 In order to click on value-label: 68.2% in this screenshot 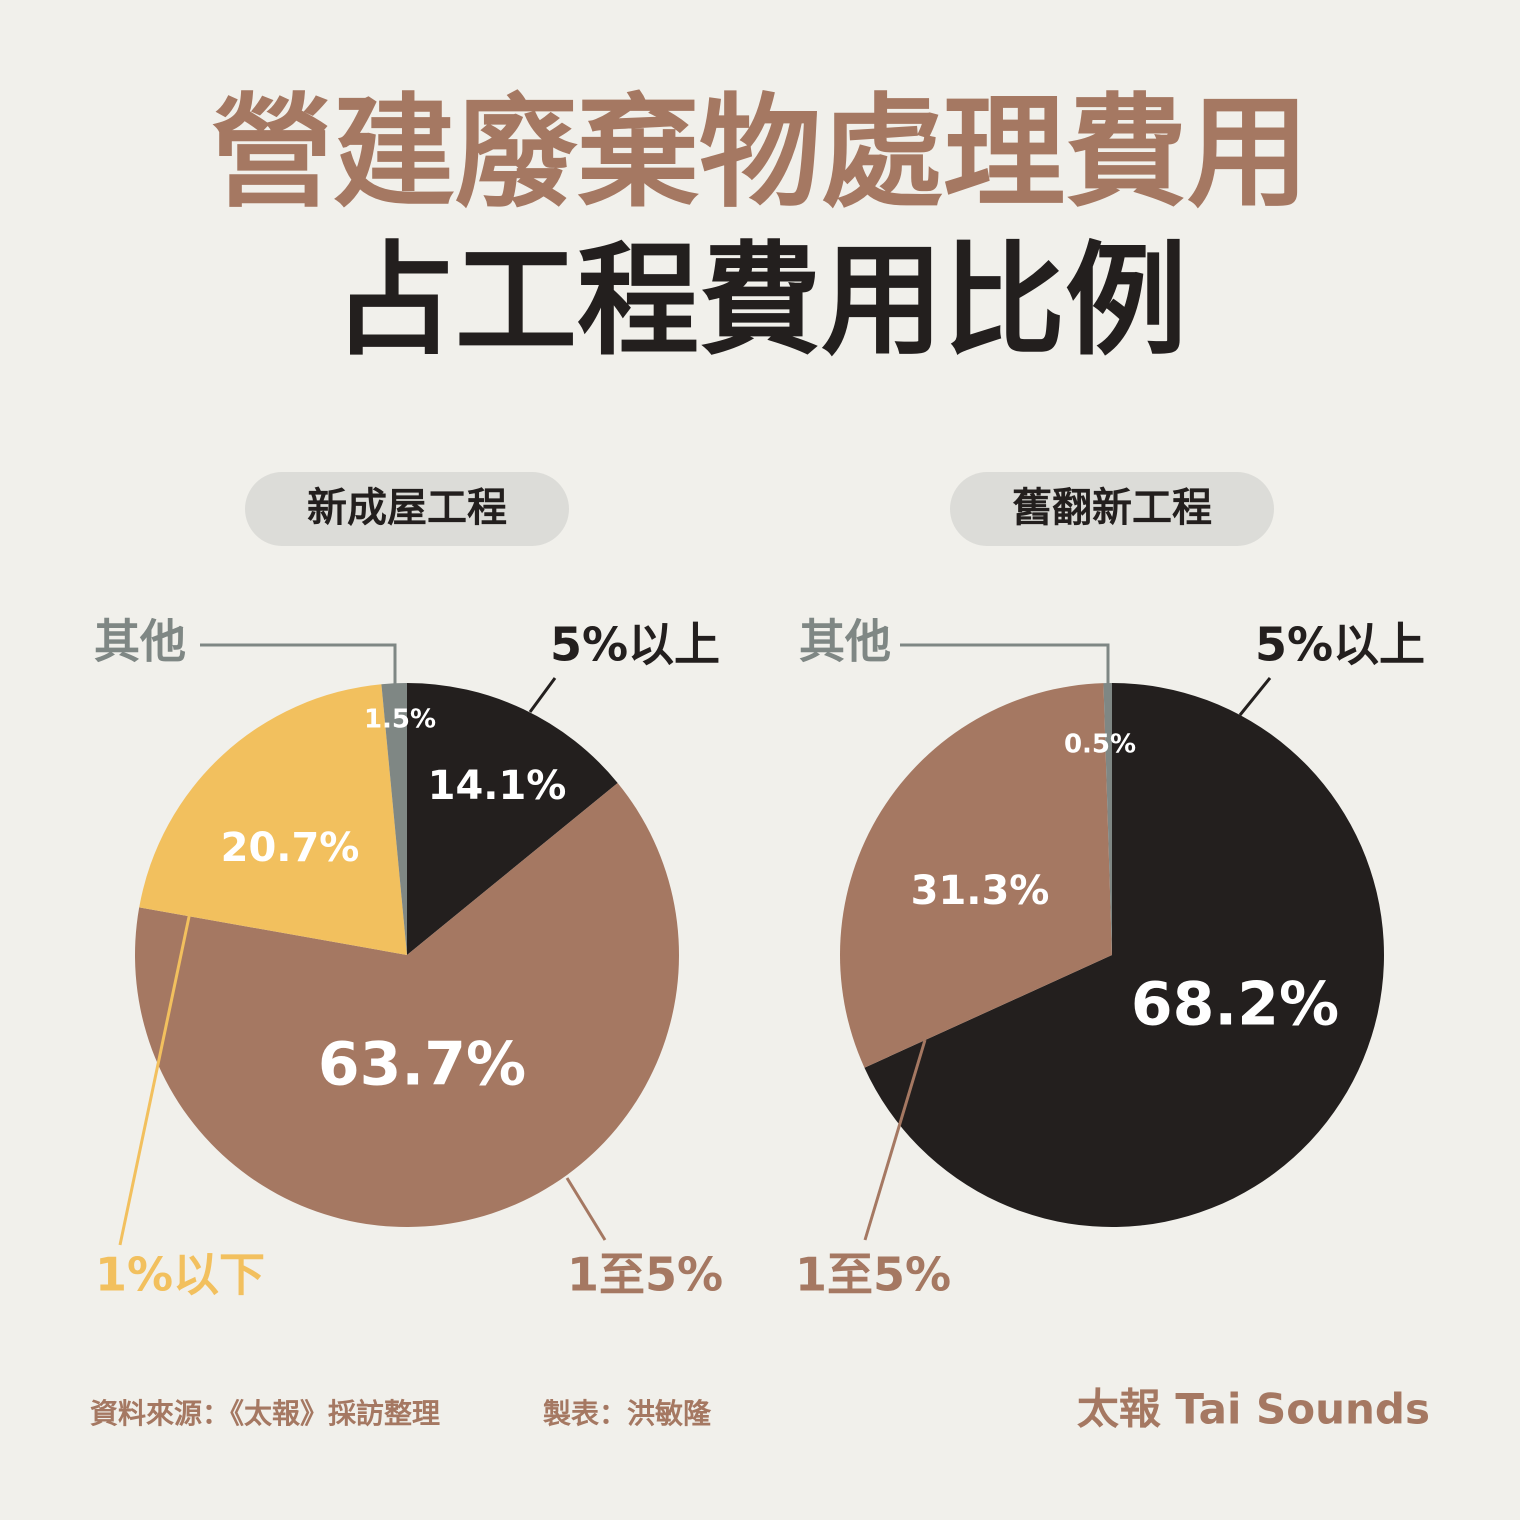, I will do `click(1235, 1005)`.